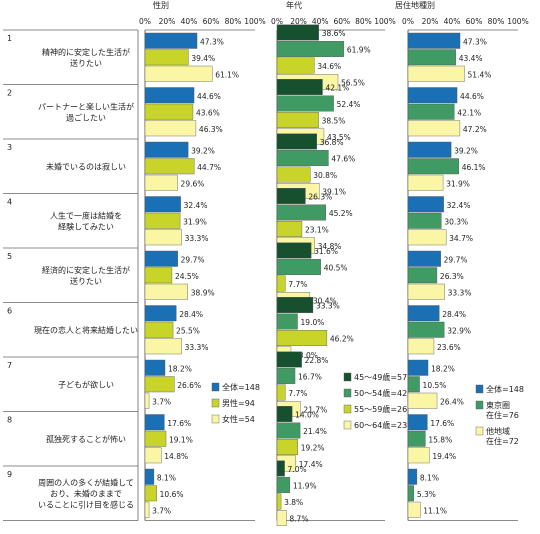  I want to click on data-label: 51.4%, so click(480, 74).